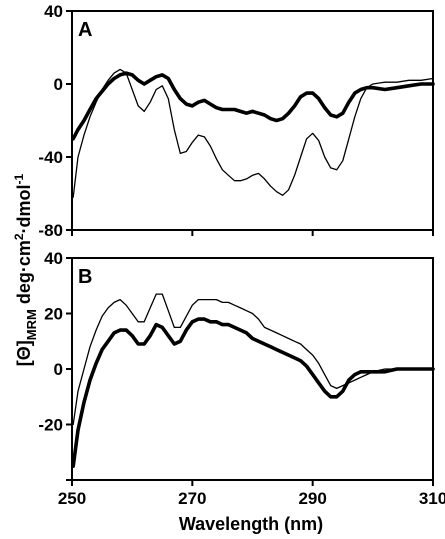  I want to click on y-tick-label: -40, so click(50, 157).